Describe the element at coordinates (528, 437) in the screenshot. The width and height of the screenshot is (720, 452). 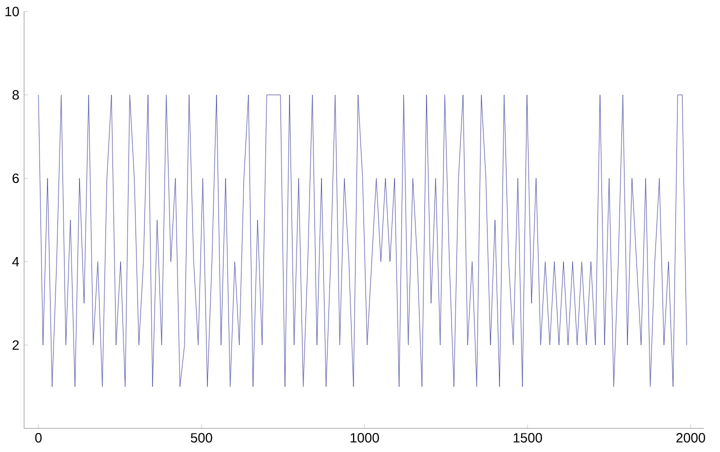
I see `x-tick-label: 1500` at that location.